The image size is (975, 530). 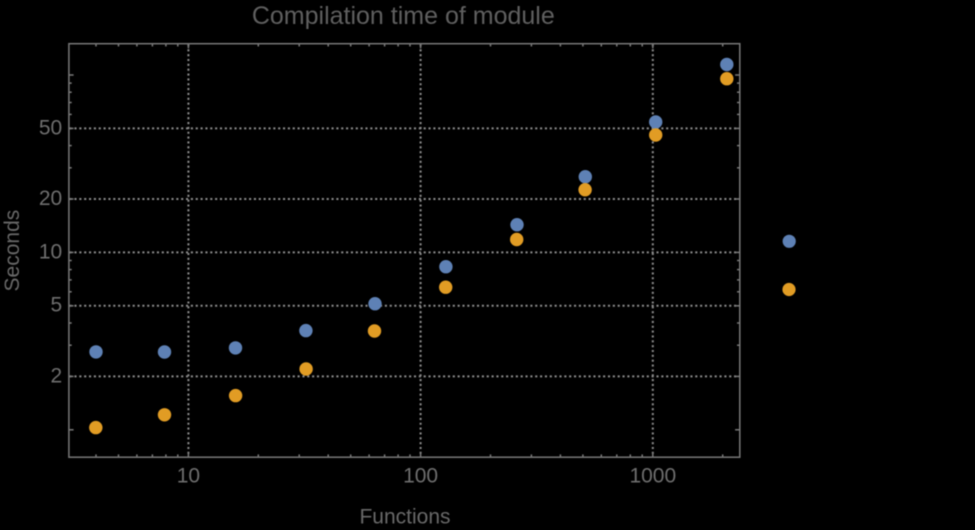 What do you see at coordinates (404, 516) in the screenshot?
I see `svg-text: Functions` at bounding box center [404, 516].